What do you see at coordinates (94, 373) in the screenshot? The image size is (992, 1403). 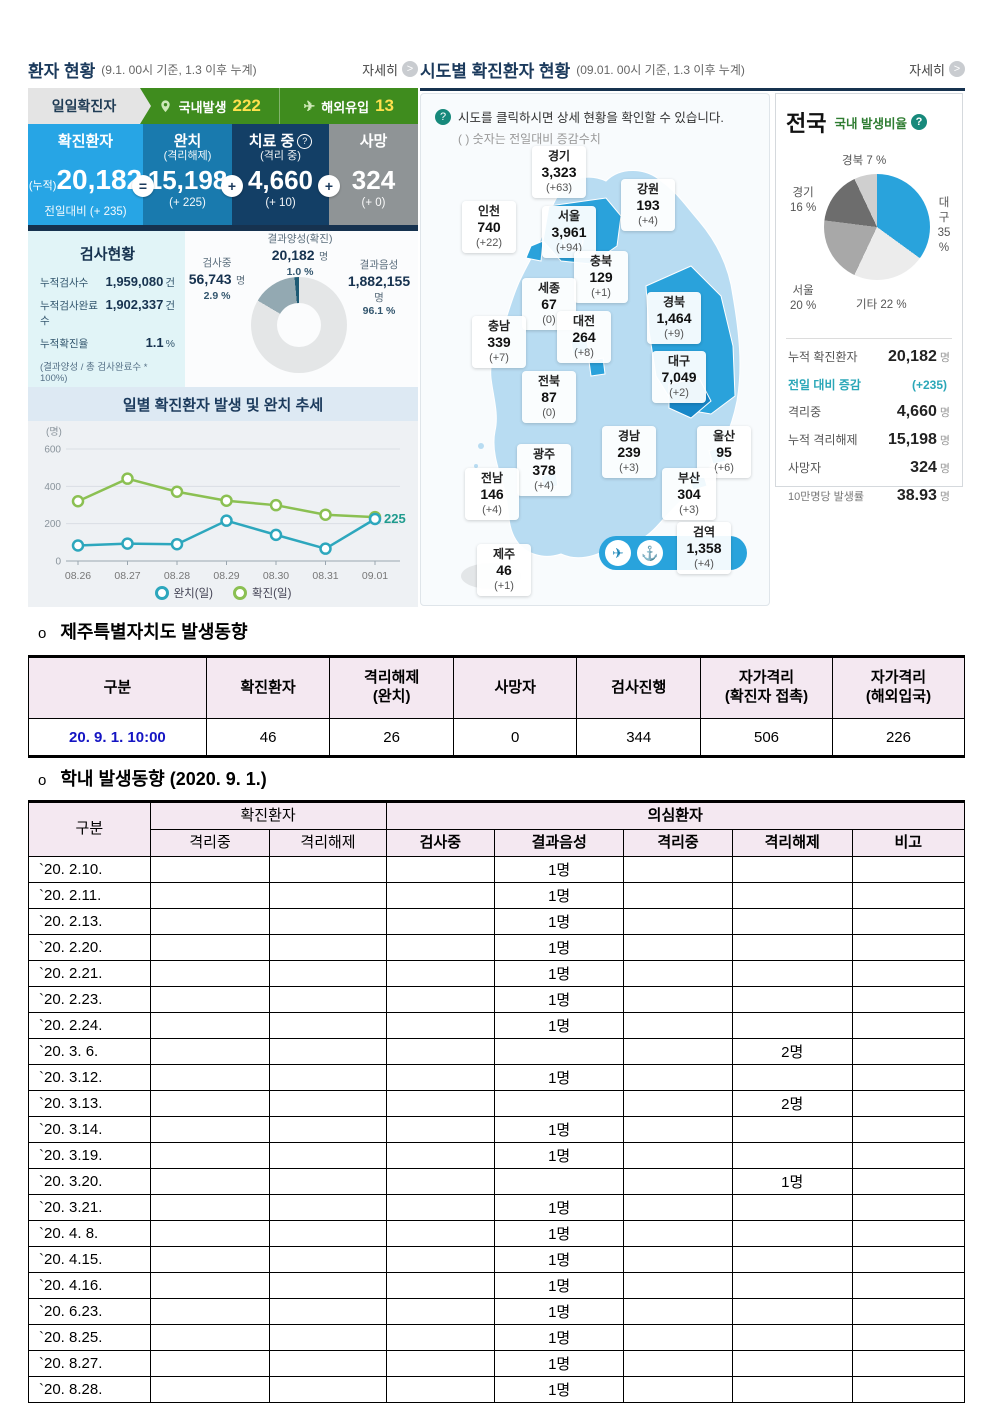 I see `test-status-note: (결과양성 / 총 검사완료수 * 100%)` at bounding box center [94, 373].